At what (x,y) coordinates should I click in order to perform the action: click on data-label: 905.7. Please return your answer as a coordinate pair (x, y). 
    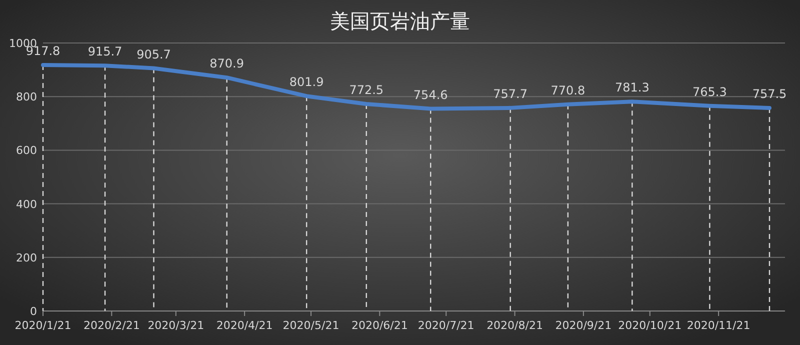
    Looking at the image, I should click on (153, 54).